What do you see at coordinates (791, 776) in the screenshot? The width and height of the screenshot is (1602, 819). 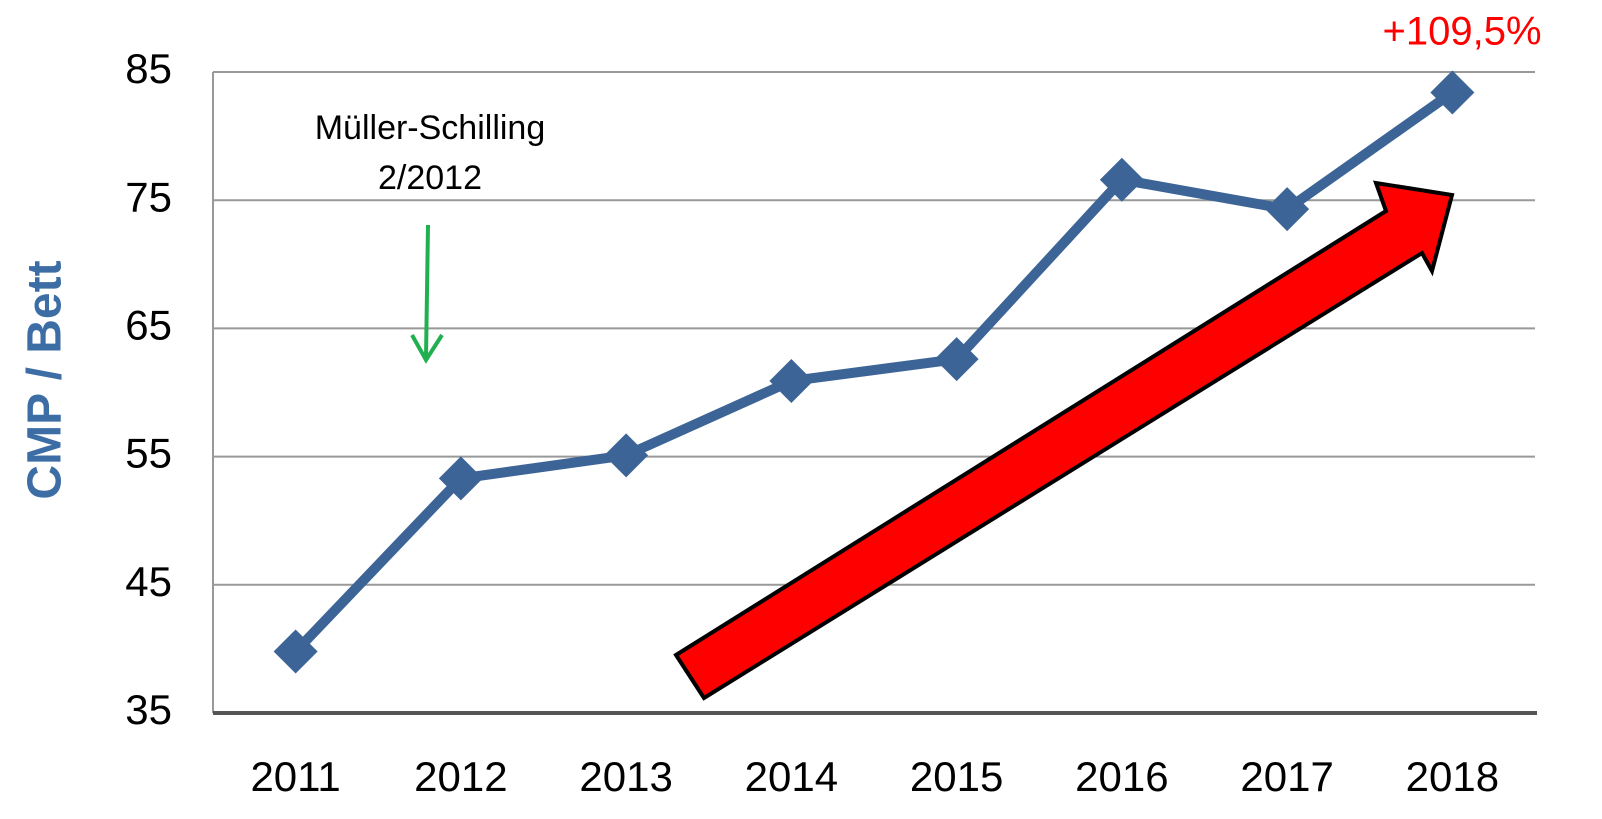 I see `x-tick-label: 2014` at bounding box center [791, 776].